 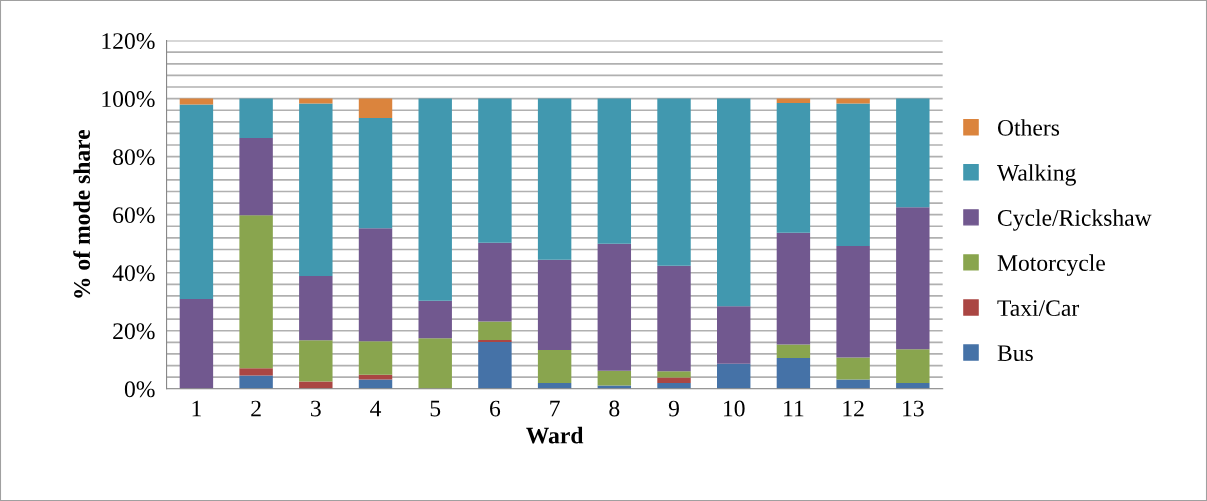 What do you see at coordinates (1036, 175) in the screenshot?
I see `legend-label: Walking` at bounding box center [1036, 175].